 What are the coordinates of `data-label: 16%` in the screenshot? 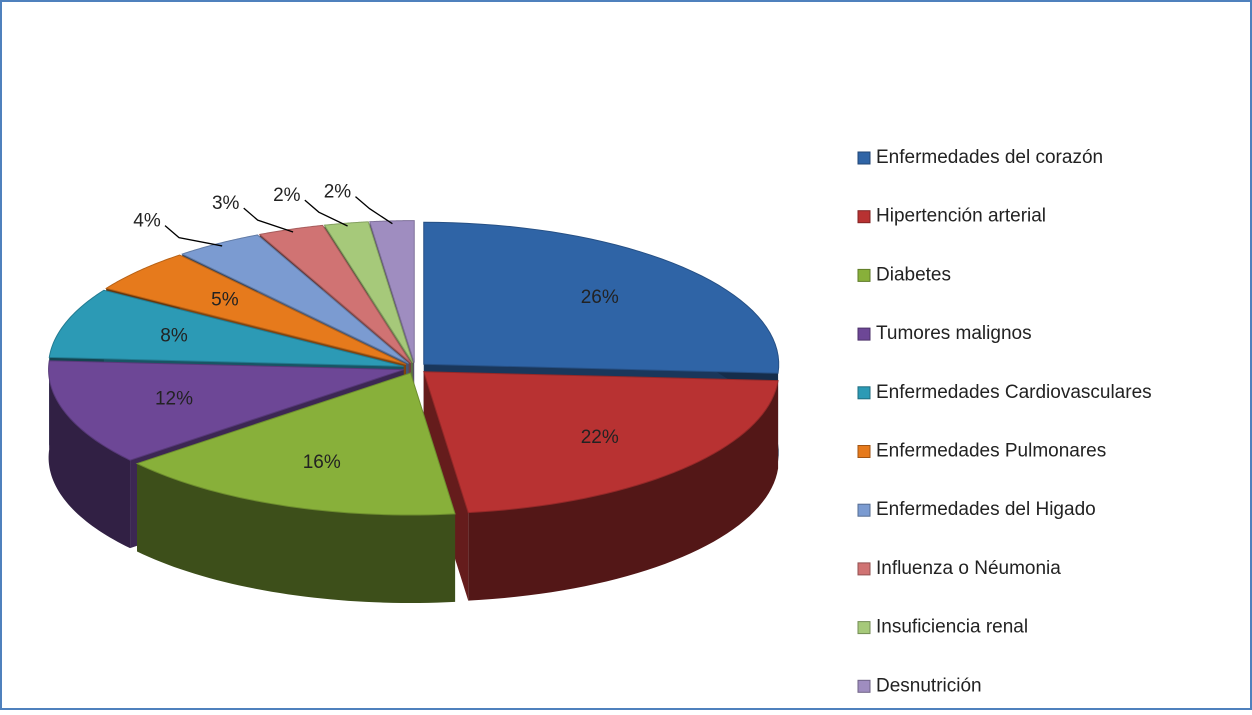 It's located at (322, 462).